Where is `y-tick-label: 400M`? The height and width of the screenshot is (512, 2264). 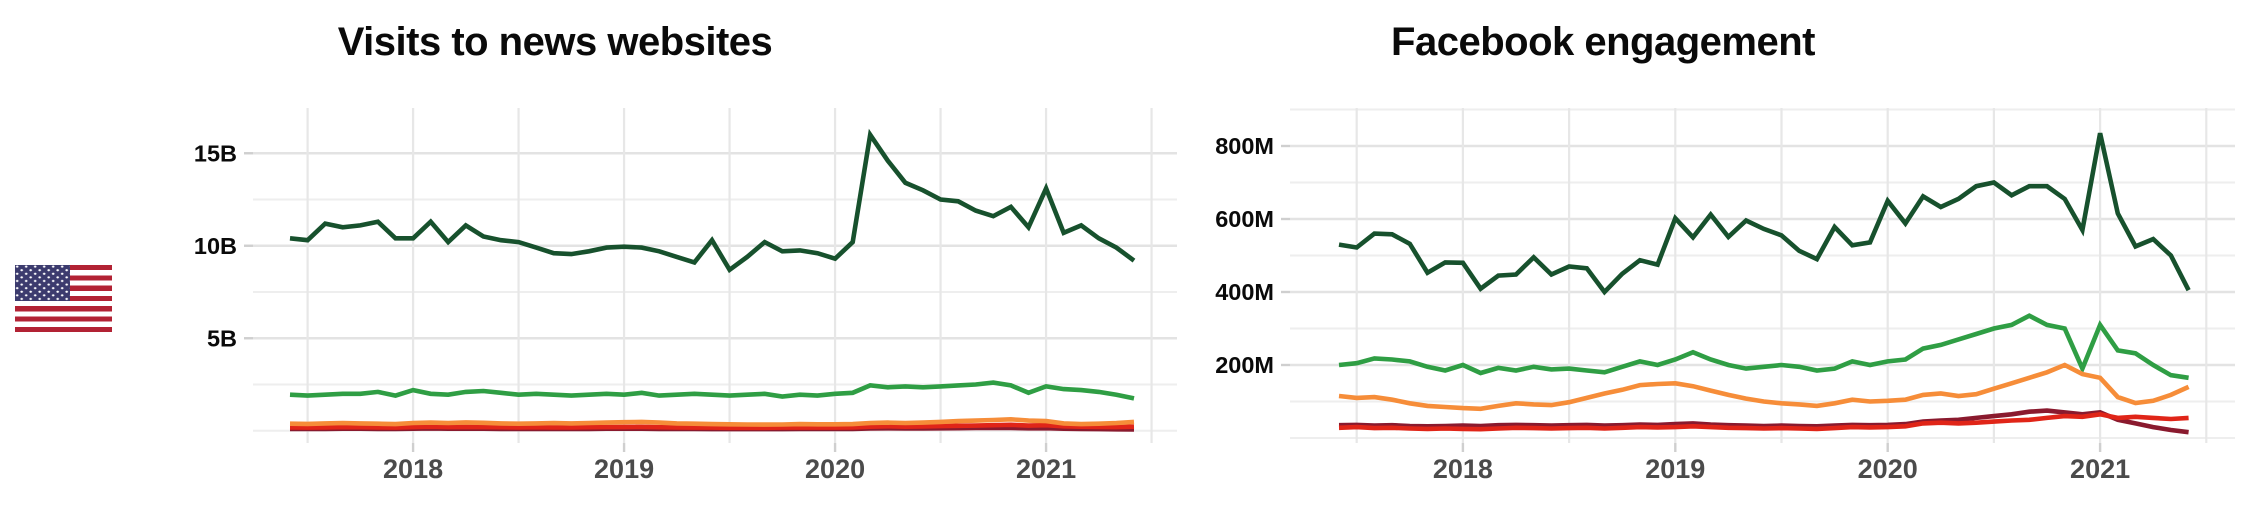
y-tick-label: 400M is located at coordinates (1244, 292).